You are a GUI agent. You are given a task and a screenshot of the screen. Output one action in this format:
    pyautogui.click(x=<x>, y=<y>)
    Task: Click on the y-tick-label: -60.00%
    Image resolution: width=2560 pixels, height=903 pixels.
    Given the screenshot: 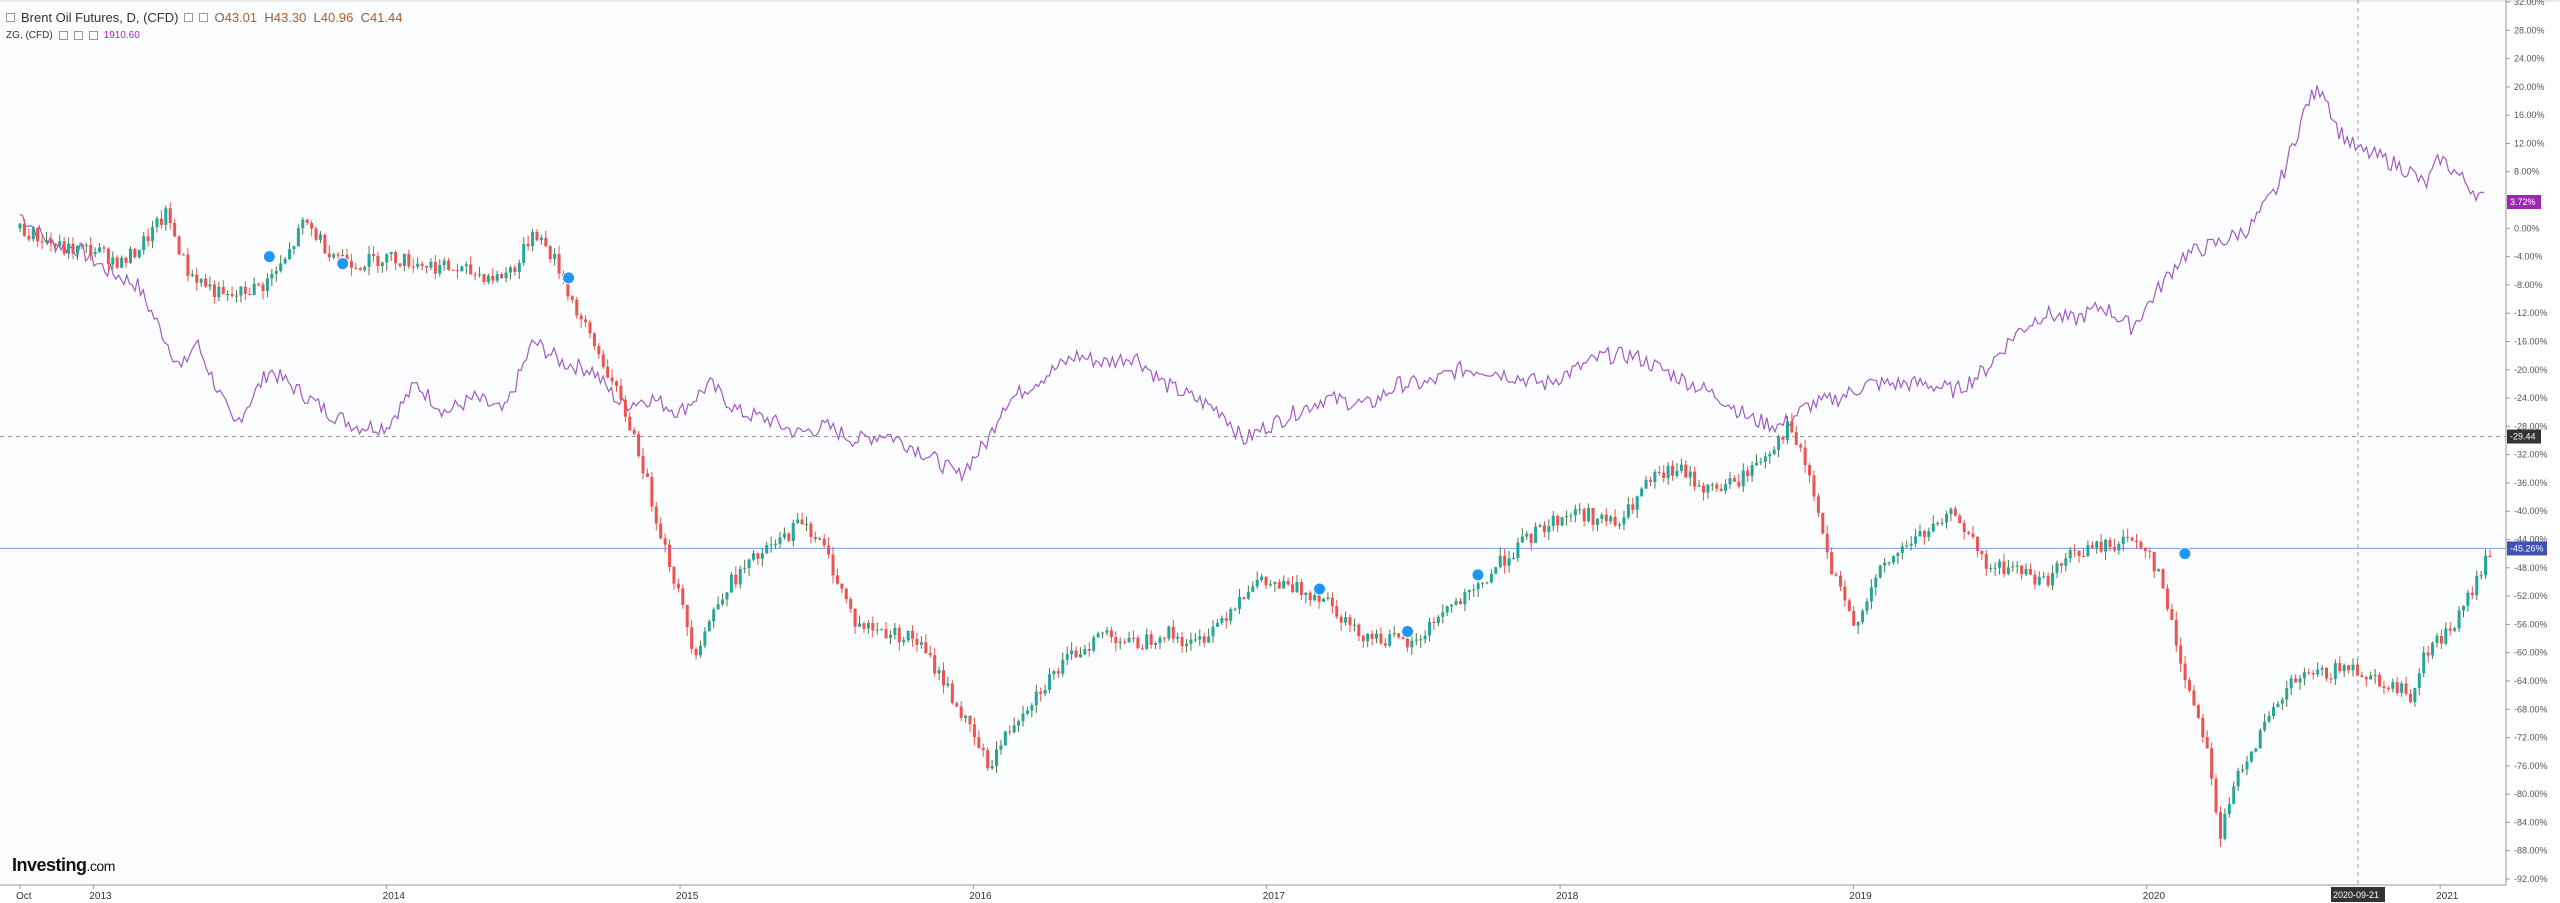 What is the action you would take?
    pyautogui.click(x=2531, y=653)
    